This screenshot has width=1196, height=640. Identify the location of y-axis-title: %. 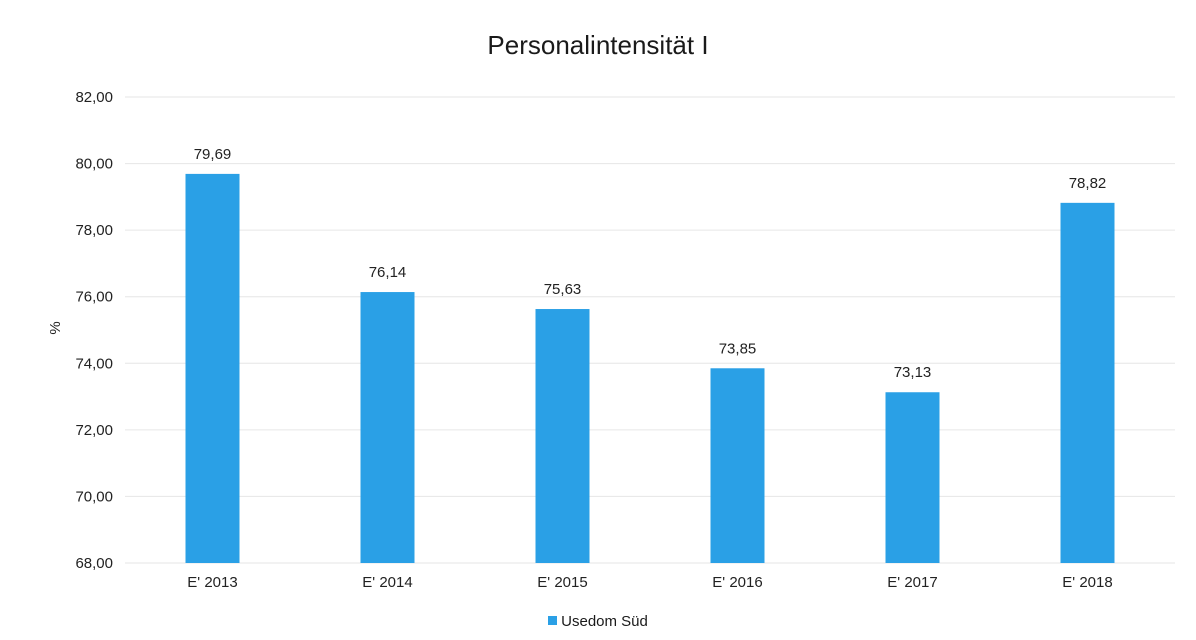
(55, 327).